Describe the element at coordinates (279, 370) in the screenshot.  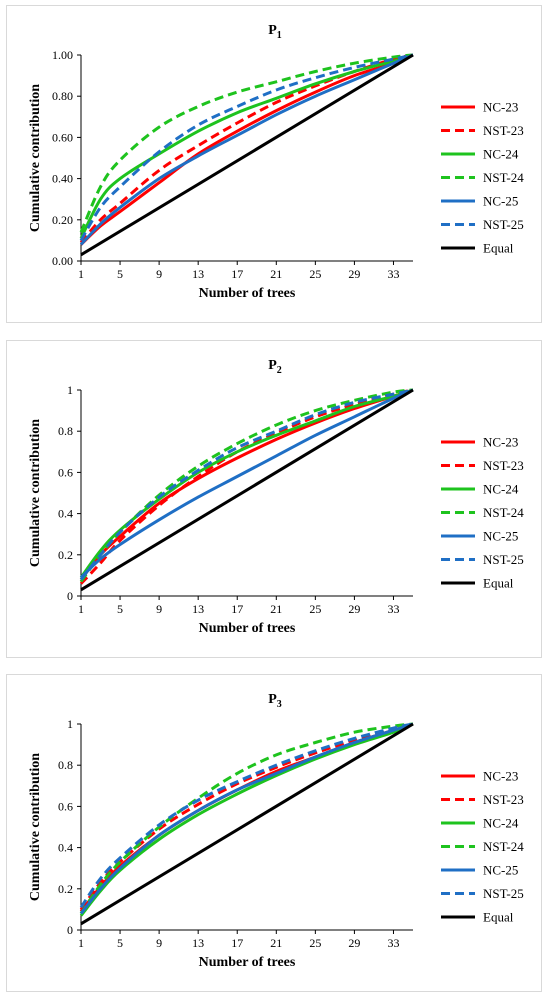
I see `chart-title-sub: 2` at that location.